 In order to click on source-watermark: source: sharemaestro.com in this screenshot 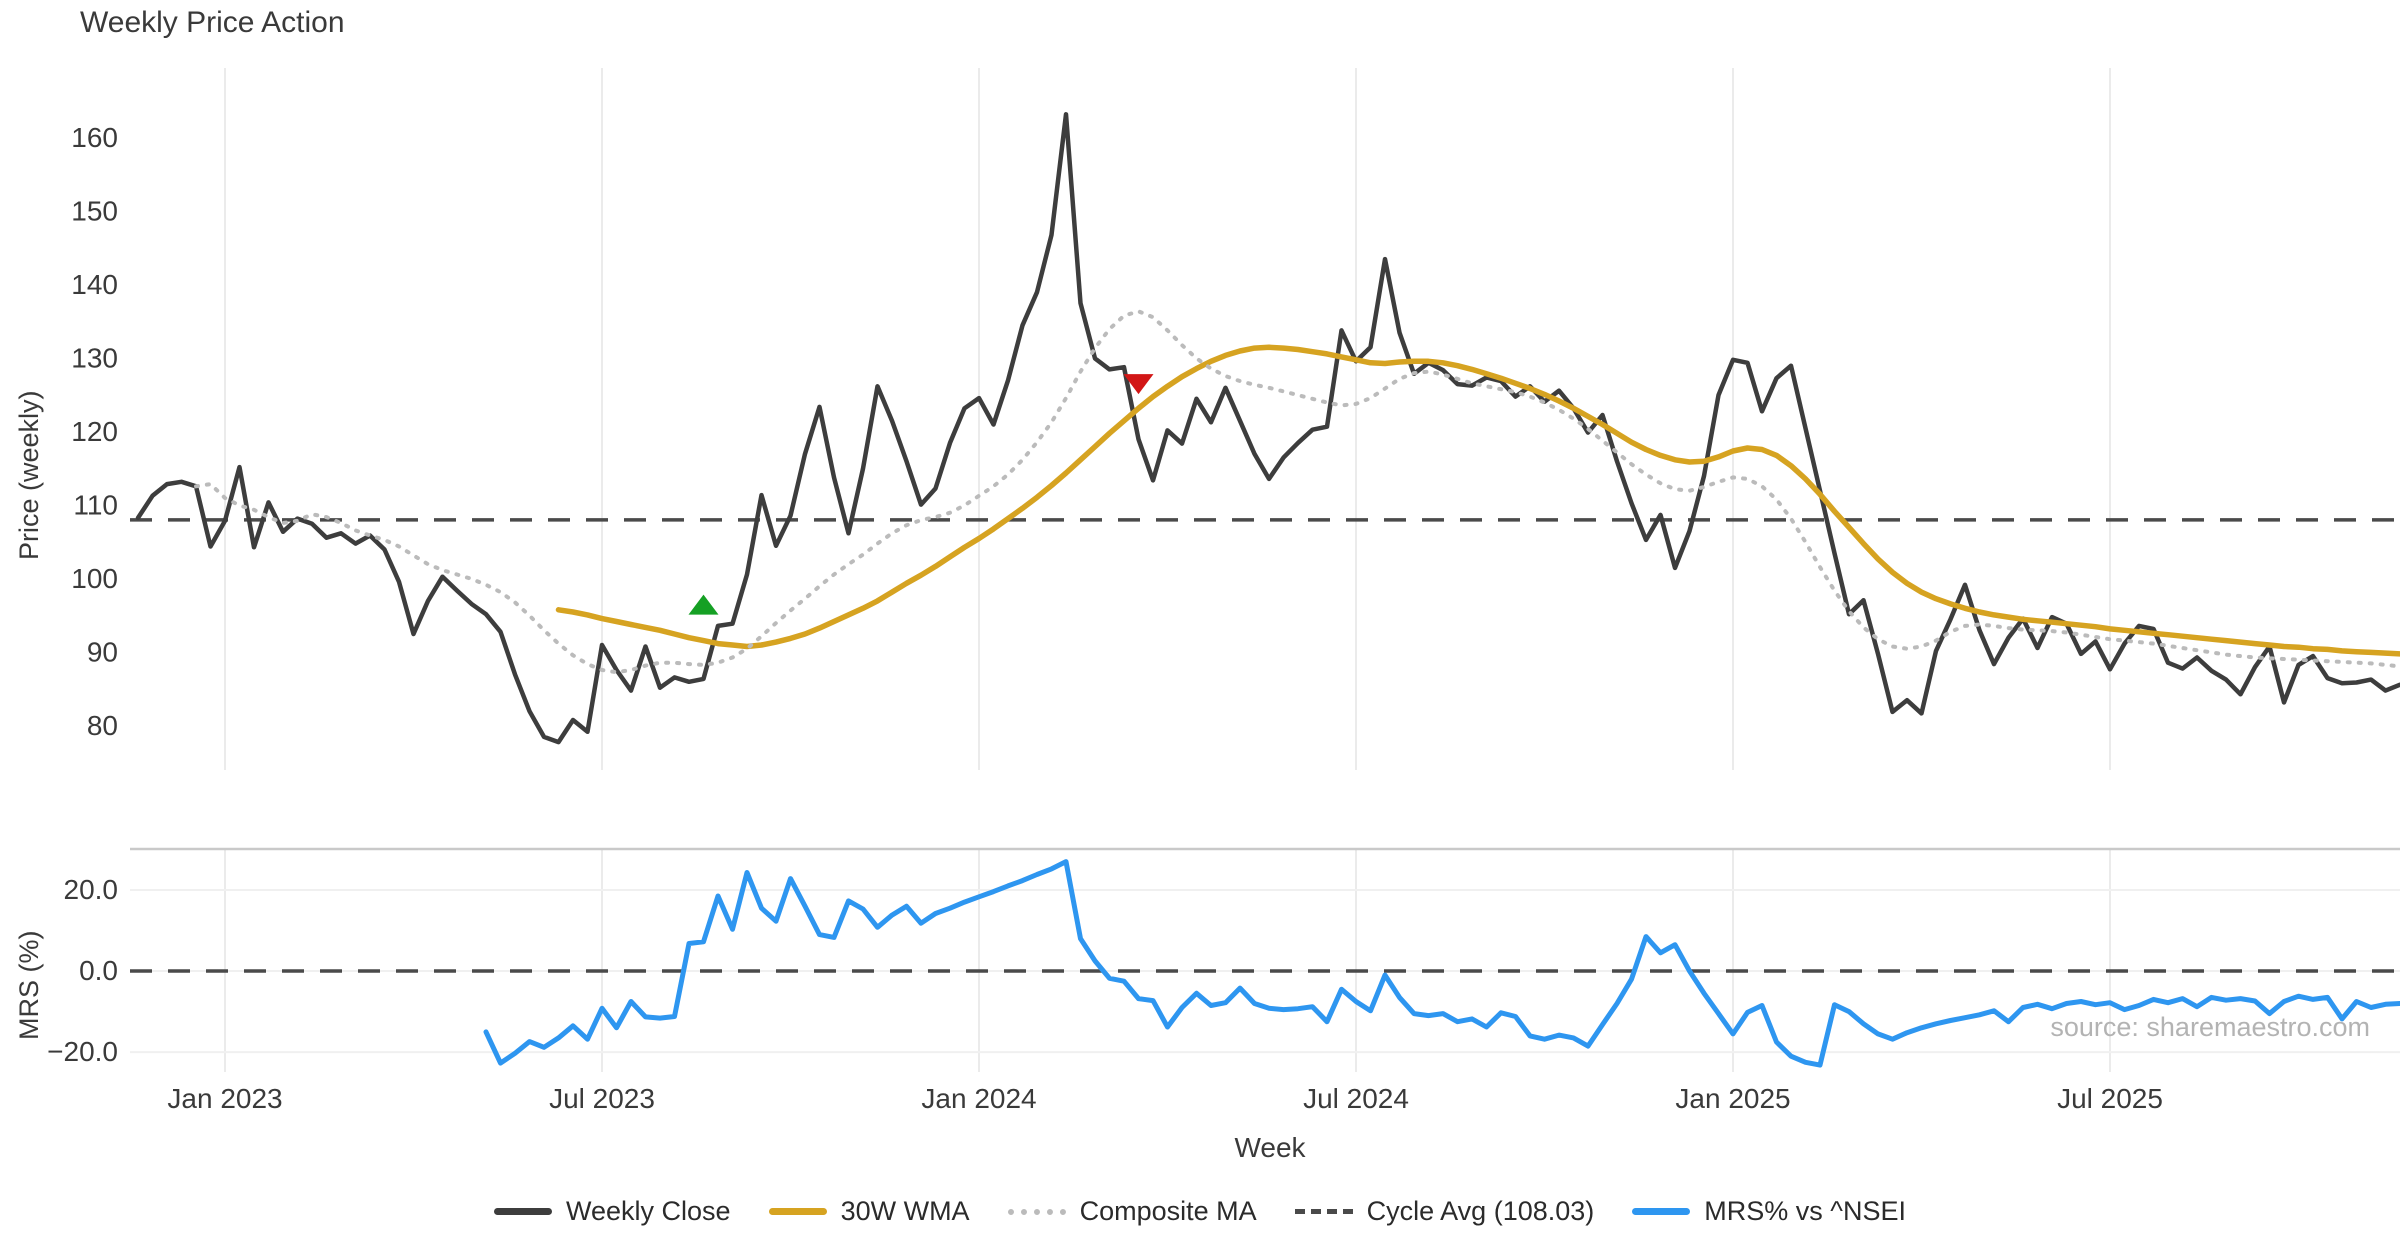, I will do `click(2210, 1027)`.